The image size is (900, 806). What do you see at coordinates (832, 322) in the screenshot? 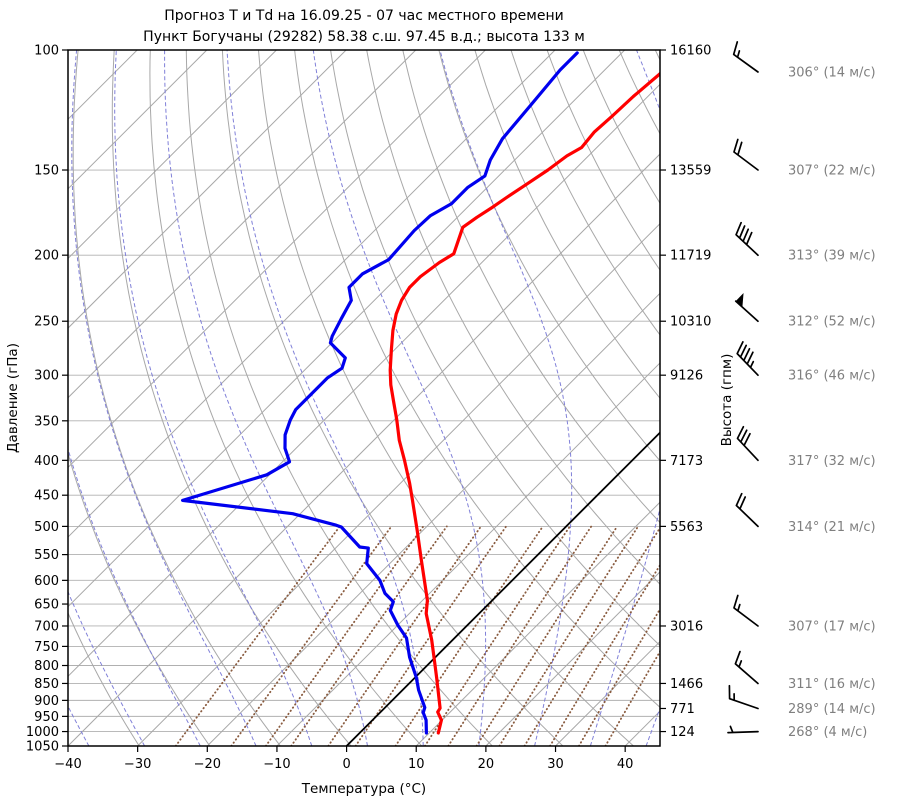
I see `wind-label: 312° (52 м/с)` at bounding box center [832, 322].